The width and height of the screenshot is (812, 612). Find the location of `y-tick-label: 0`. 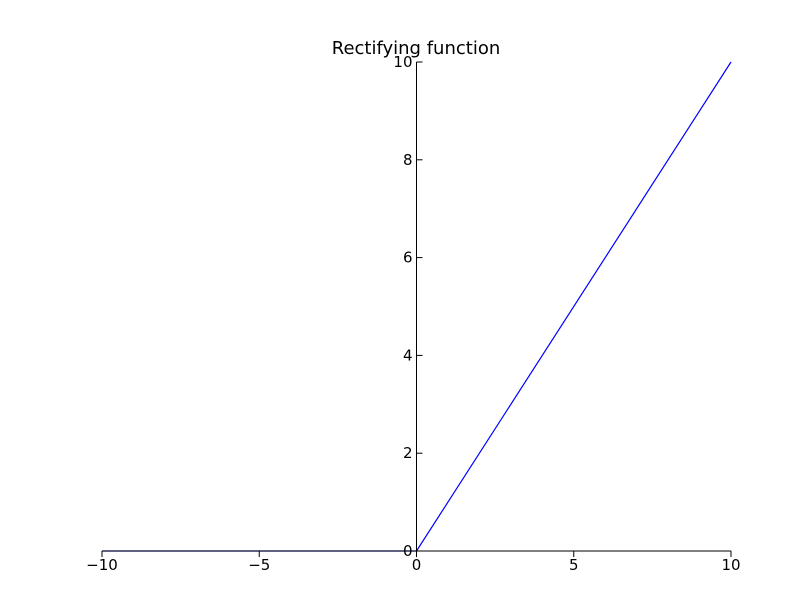

y-tick-label: 0 is located at coordinates (408, 551).